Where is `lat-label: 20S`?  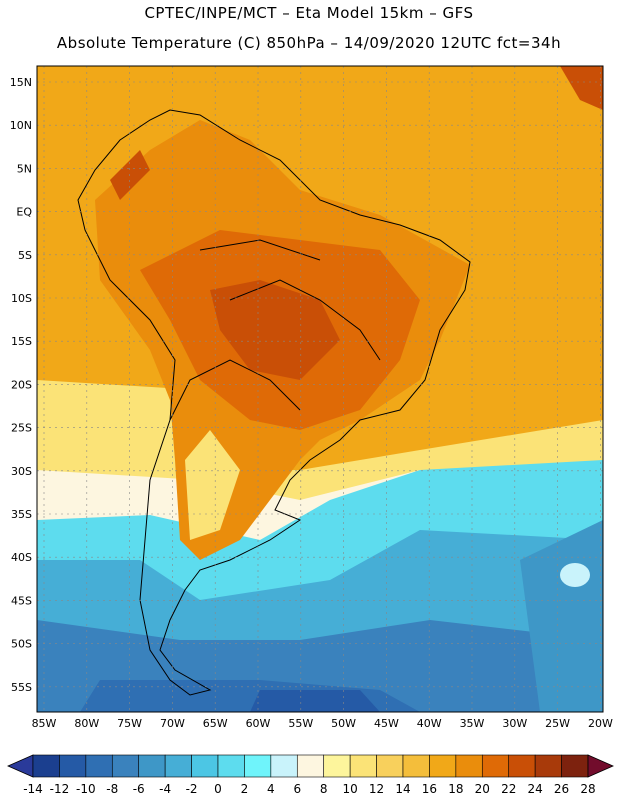 lat-label: 20S is located at coordinates (21, 384).